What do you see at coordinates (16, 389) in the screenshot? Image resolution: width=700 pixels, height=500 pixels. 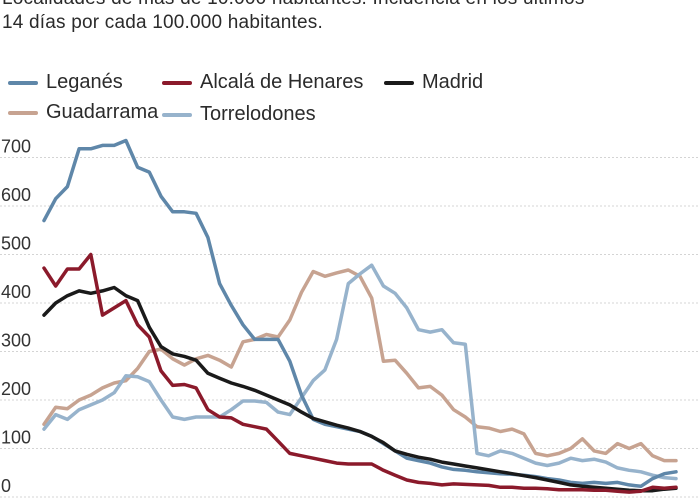 I see `y-tick-label: 200` at bounding box center [16, 389].